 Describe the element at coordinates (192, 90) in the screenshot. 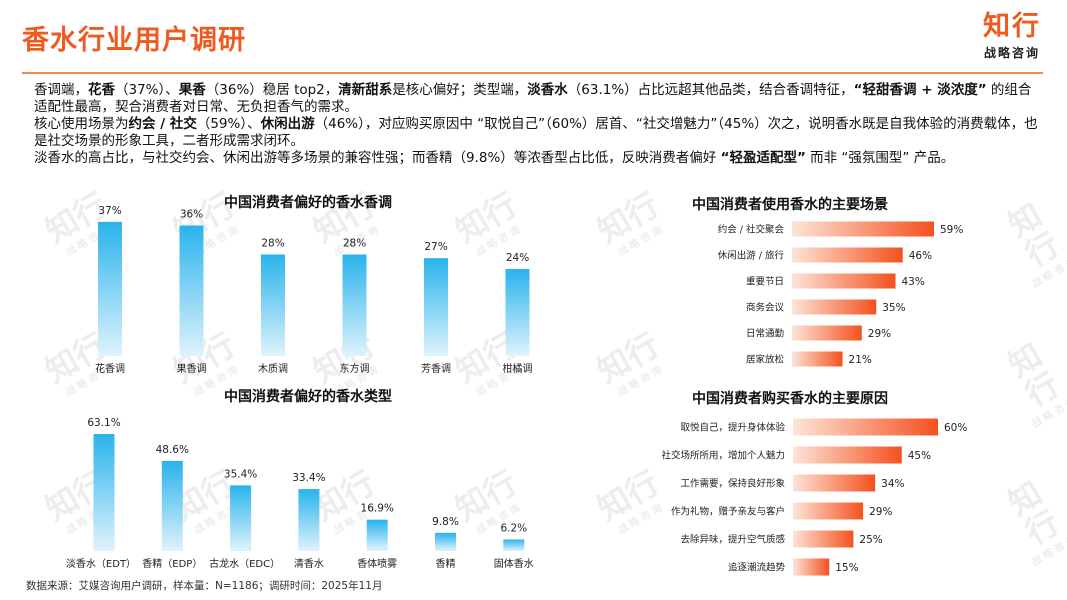

I see `summary-highlight: 果香` at that location.